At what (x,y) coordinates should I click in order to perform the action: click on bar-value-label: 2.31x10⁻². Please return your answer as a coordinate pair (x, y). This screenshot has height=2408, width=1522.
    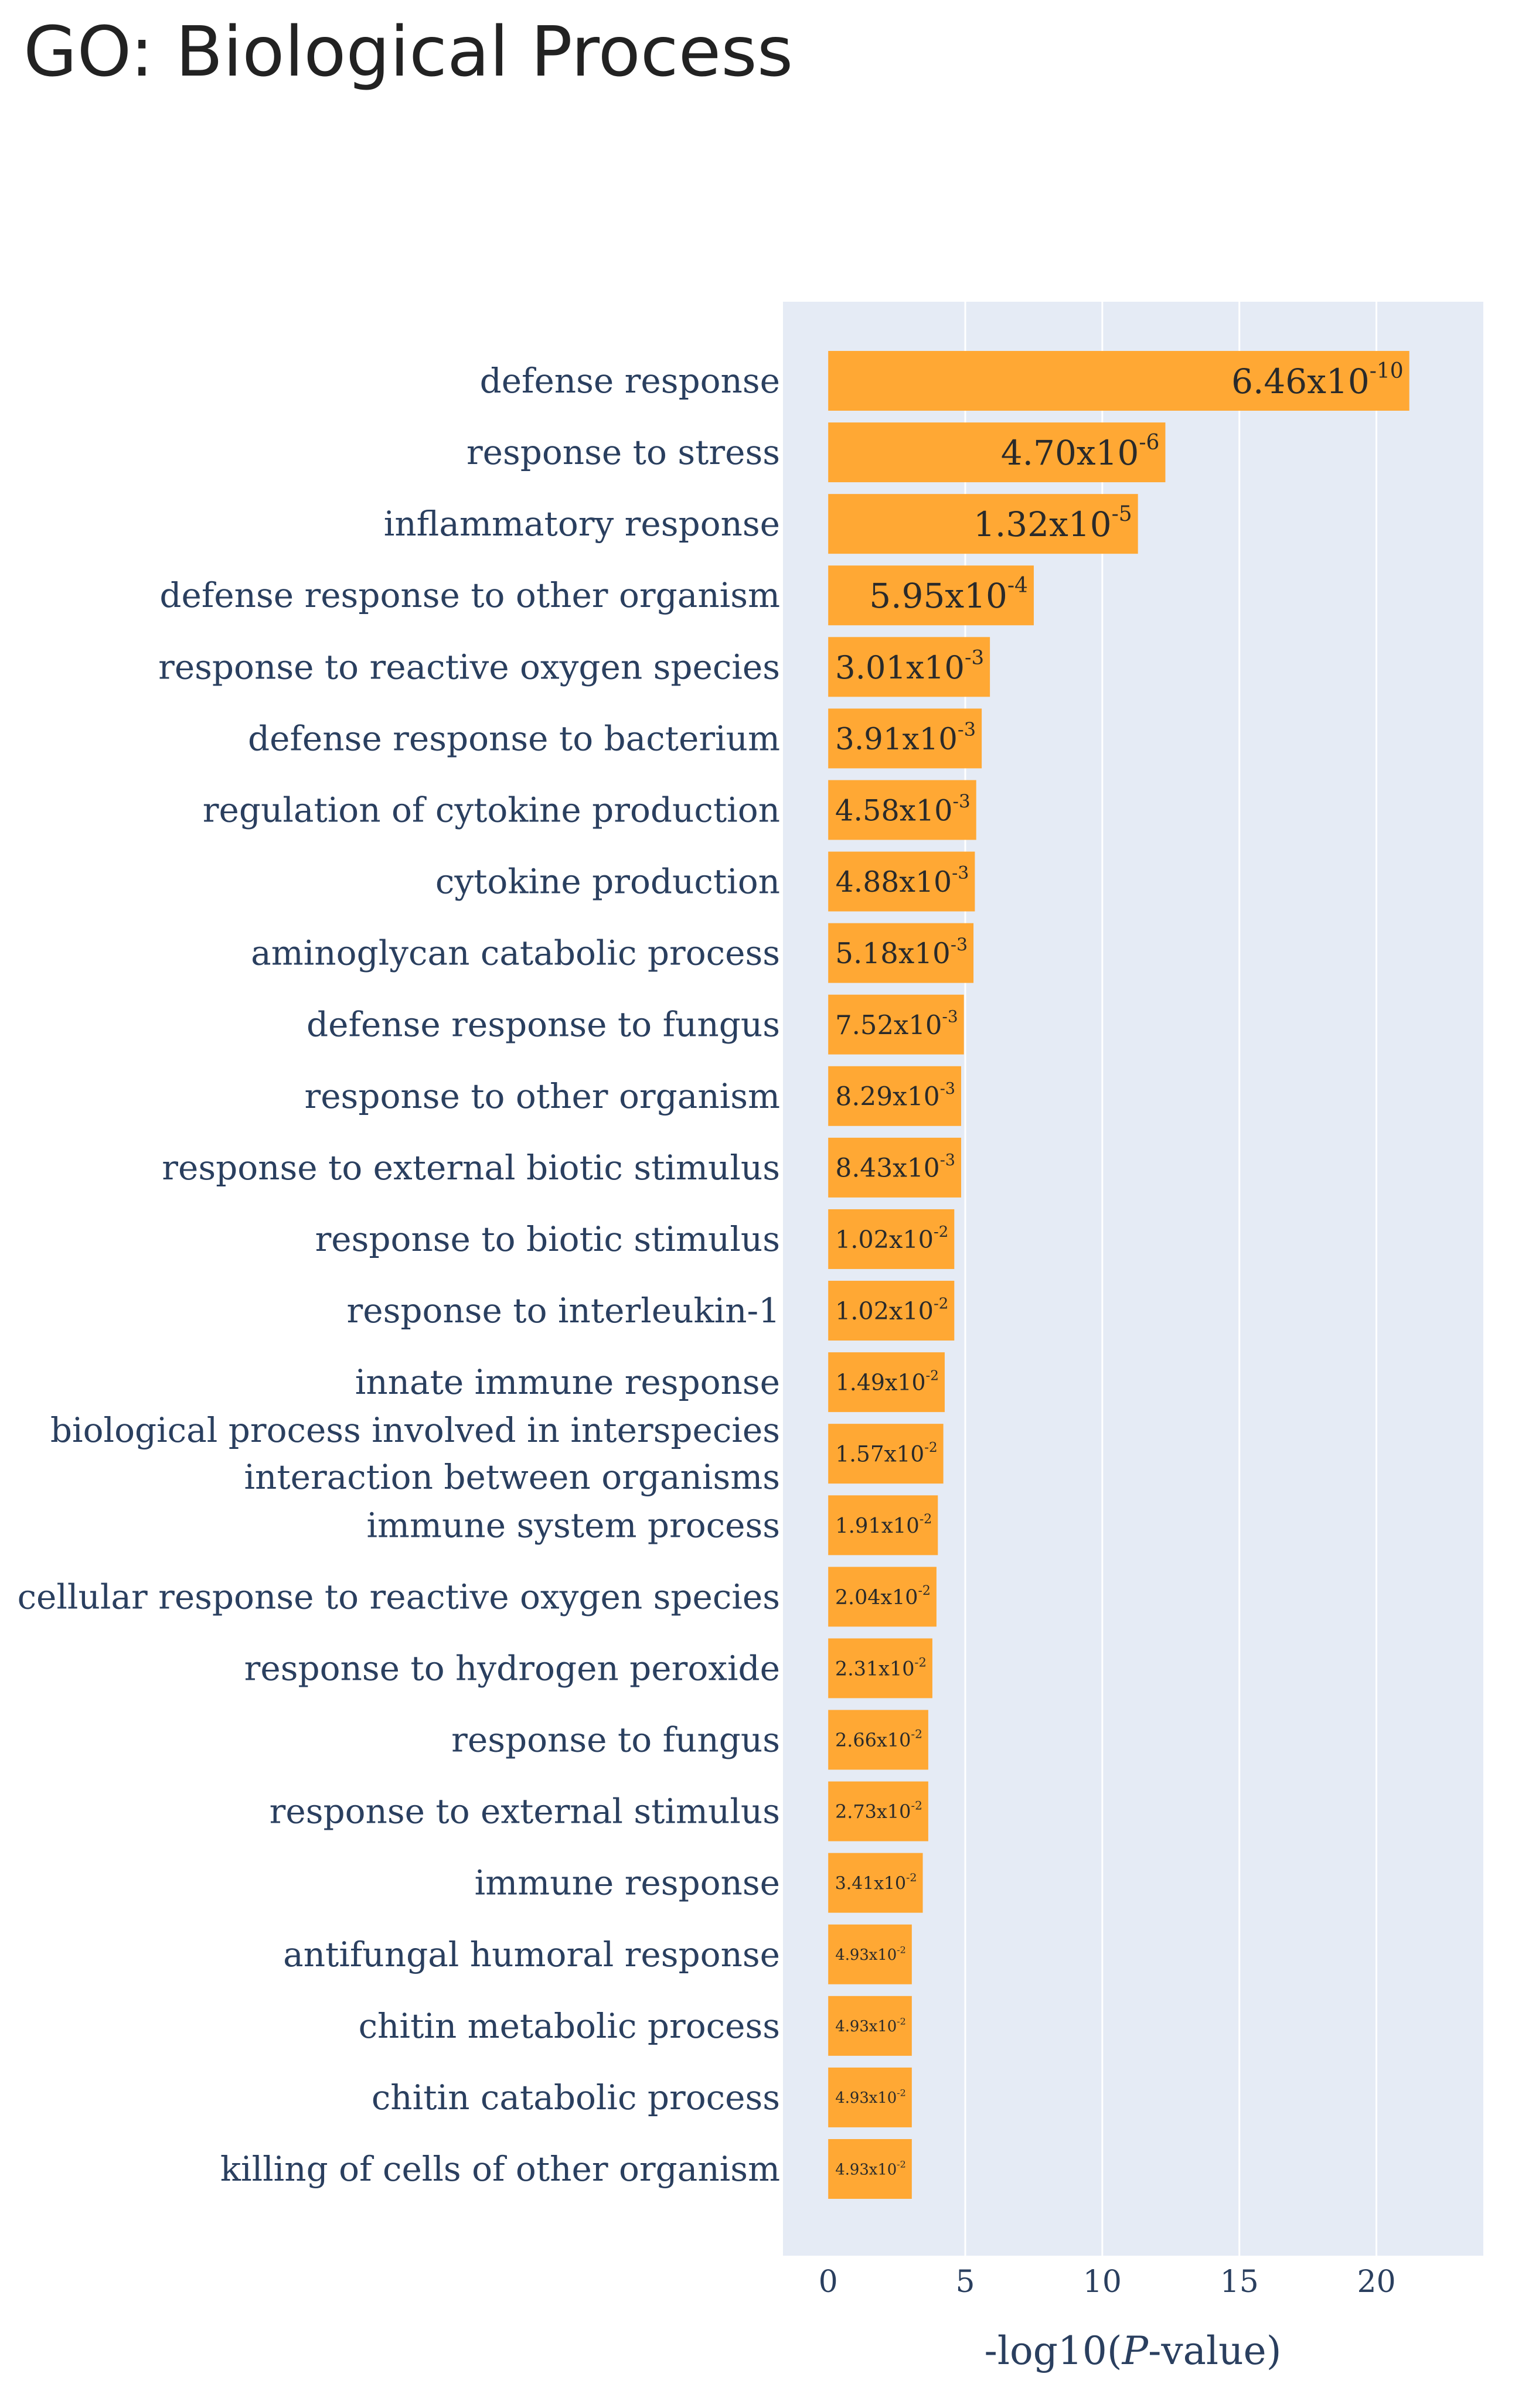
    Looking at the image, I should click on (881, 1667).